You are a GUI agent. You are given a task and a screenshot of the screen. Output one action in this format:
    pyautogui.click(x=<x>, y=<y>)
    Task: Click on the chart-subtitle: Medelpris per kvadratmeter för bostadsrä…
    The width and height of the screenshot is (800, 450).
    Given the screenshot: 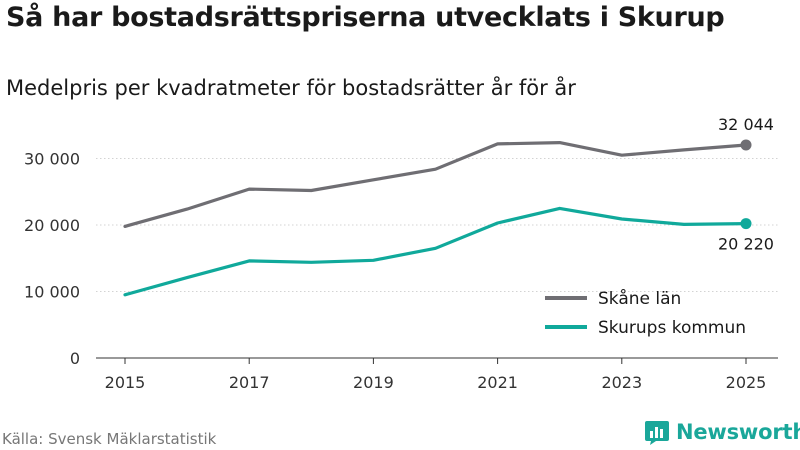 What is the action you would take?
    pyautogui.click(x=291, y=88)
    